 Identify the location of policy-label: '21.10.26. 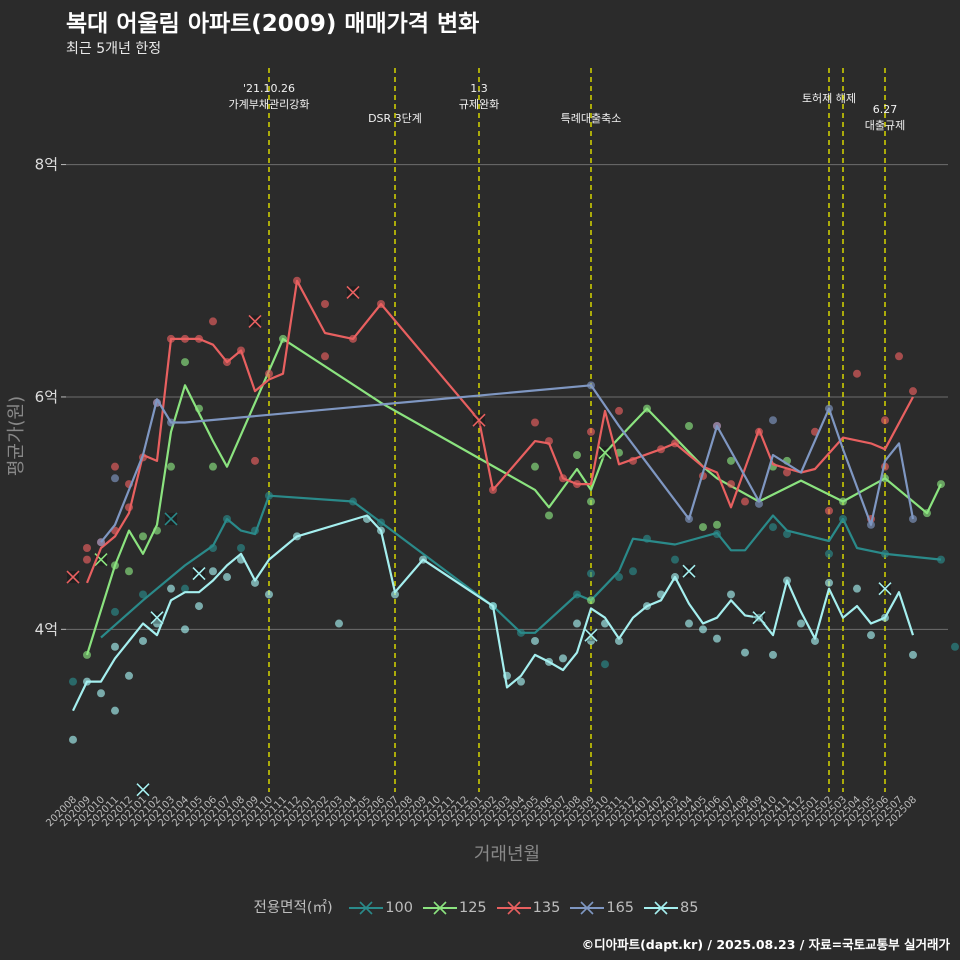
(269, 88).